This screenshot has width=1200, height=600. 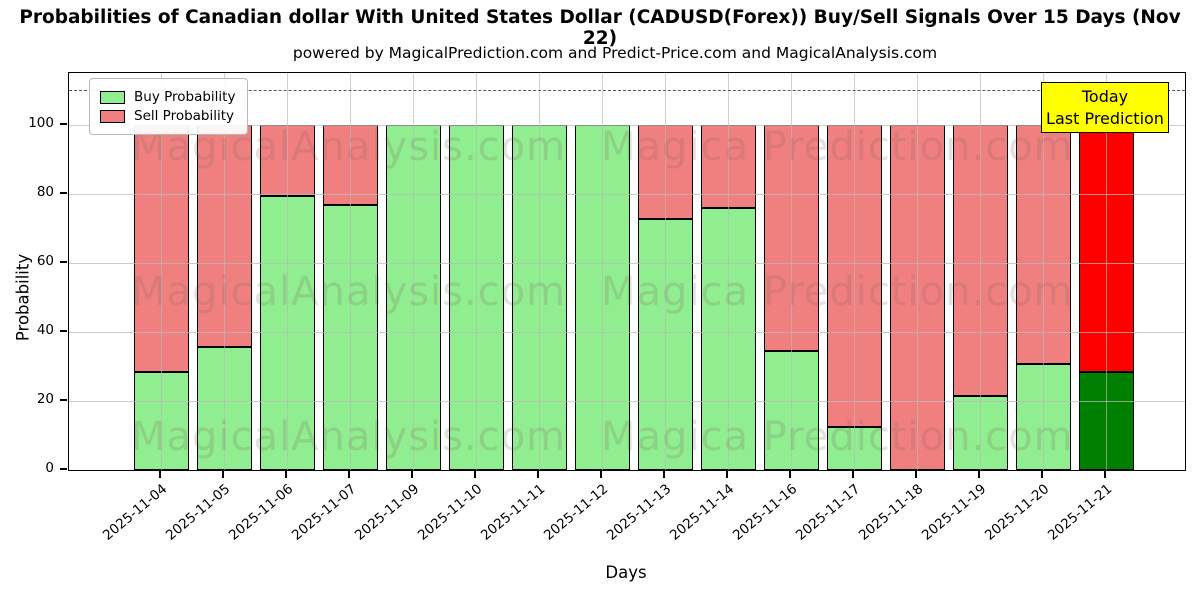 I want to click on ytick-label-20: 20, so click(x=45, y=398).